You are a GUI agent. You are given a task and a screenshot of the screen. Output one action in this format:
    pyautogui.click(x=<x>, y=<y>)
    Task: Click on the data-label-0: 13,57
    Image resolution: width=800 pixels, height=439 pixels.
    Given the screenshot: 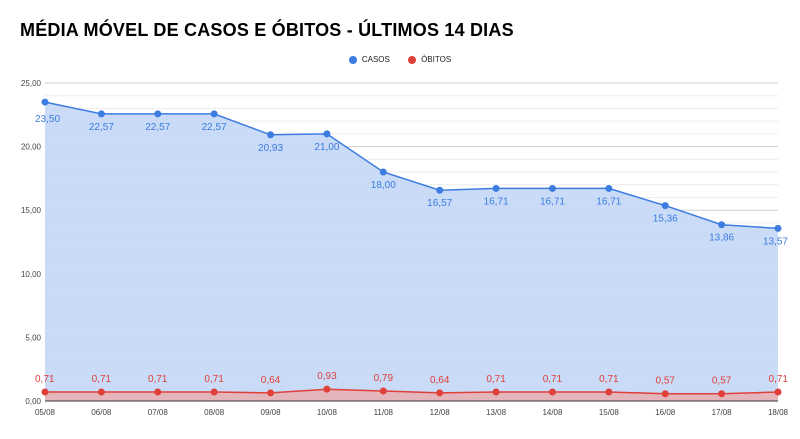 What is the action you would take?
    pyautogui.click(x=775, y=241)
    